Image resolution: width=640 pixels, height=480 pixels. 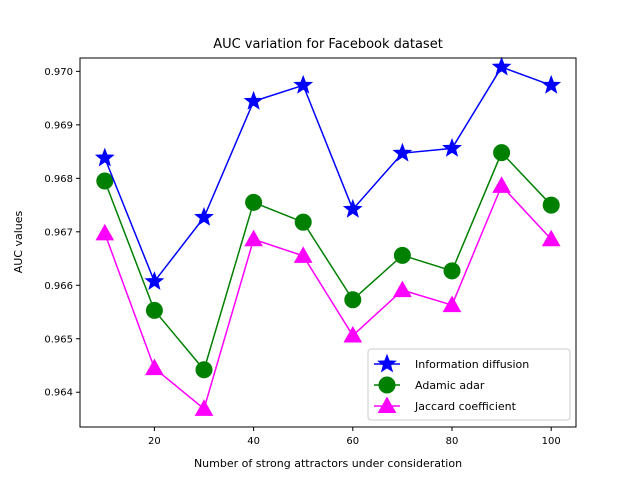 I want to click on y-tick-label: 0.964, so click(x=58, y=393).